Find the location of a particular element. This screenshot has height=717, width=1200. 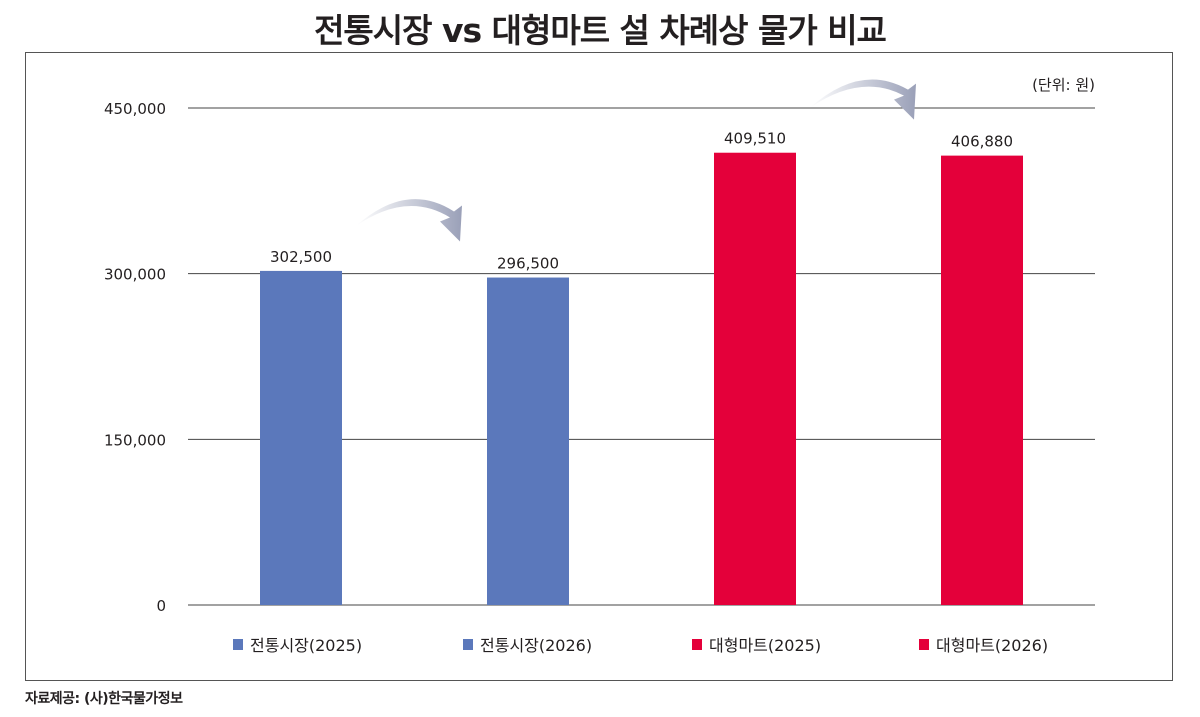

unit-note: (단위: 원) is located at coordinates (1063, 85).